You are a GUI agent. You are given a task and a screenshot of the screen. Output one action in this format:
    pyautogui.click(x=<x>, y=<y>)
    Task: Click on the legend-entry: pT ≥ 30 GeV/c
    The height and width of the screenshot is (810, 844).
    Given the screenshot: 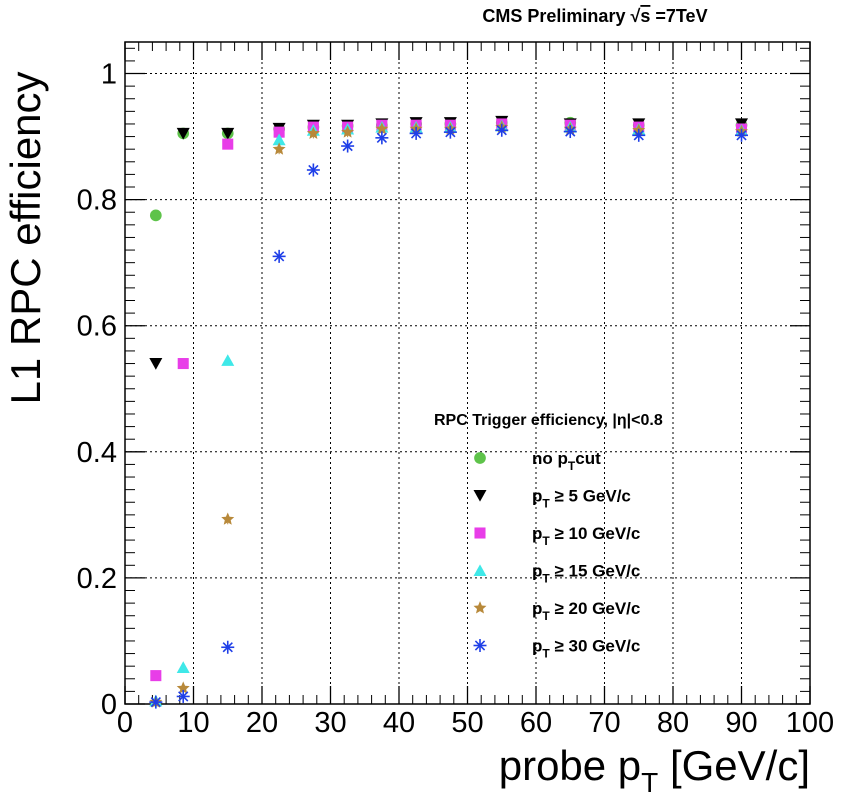 What is the action you would take?
    pyautogui.click(x=556, y=649)
    